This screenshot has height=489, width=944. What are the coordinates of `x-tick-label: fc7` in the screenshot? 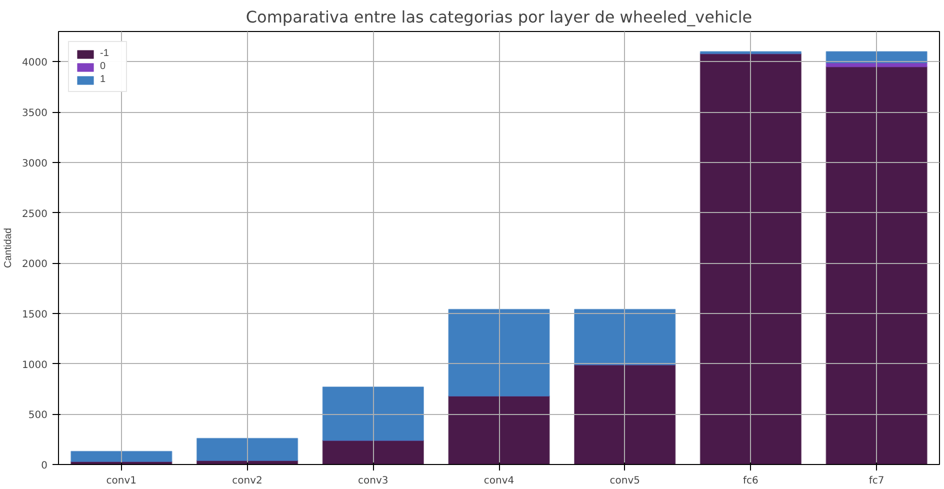 It's located at (876, 481).